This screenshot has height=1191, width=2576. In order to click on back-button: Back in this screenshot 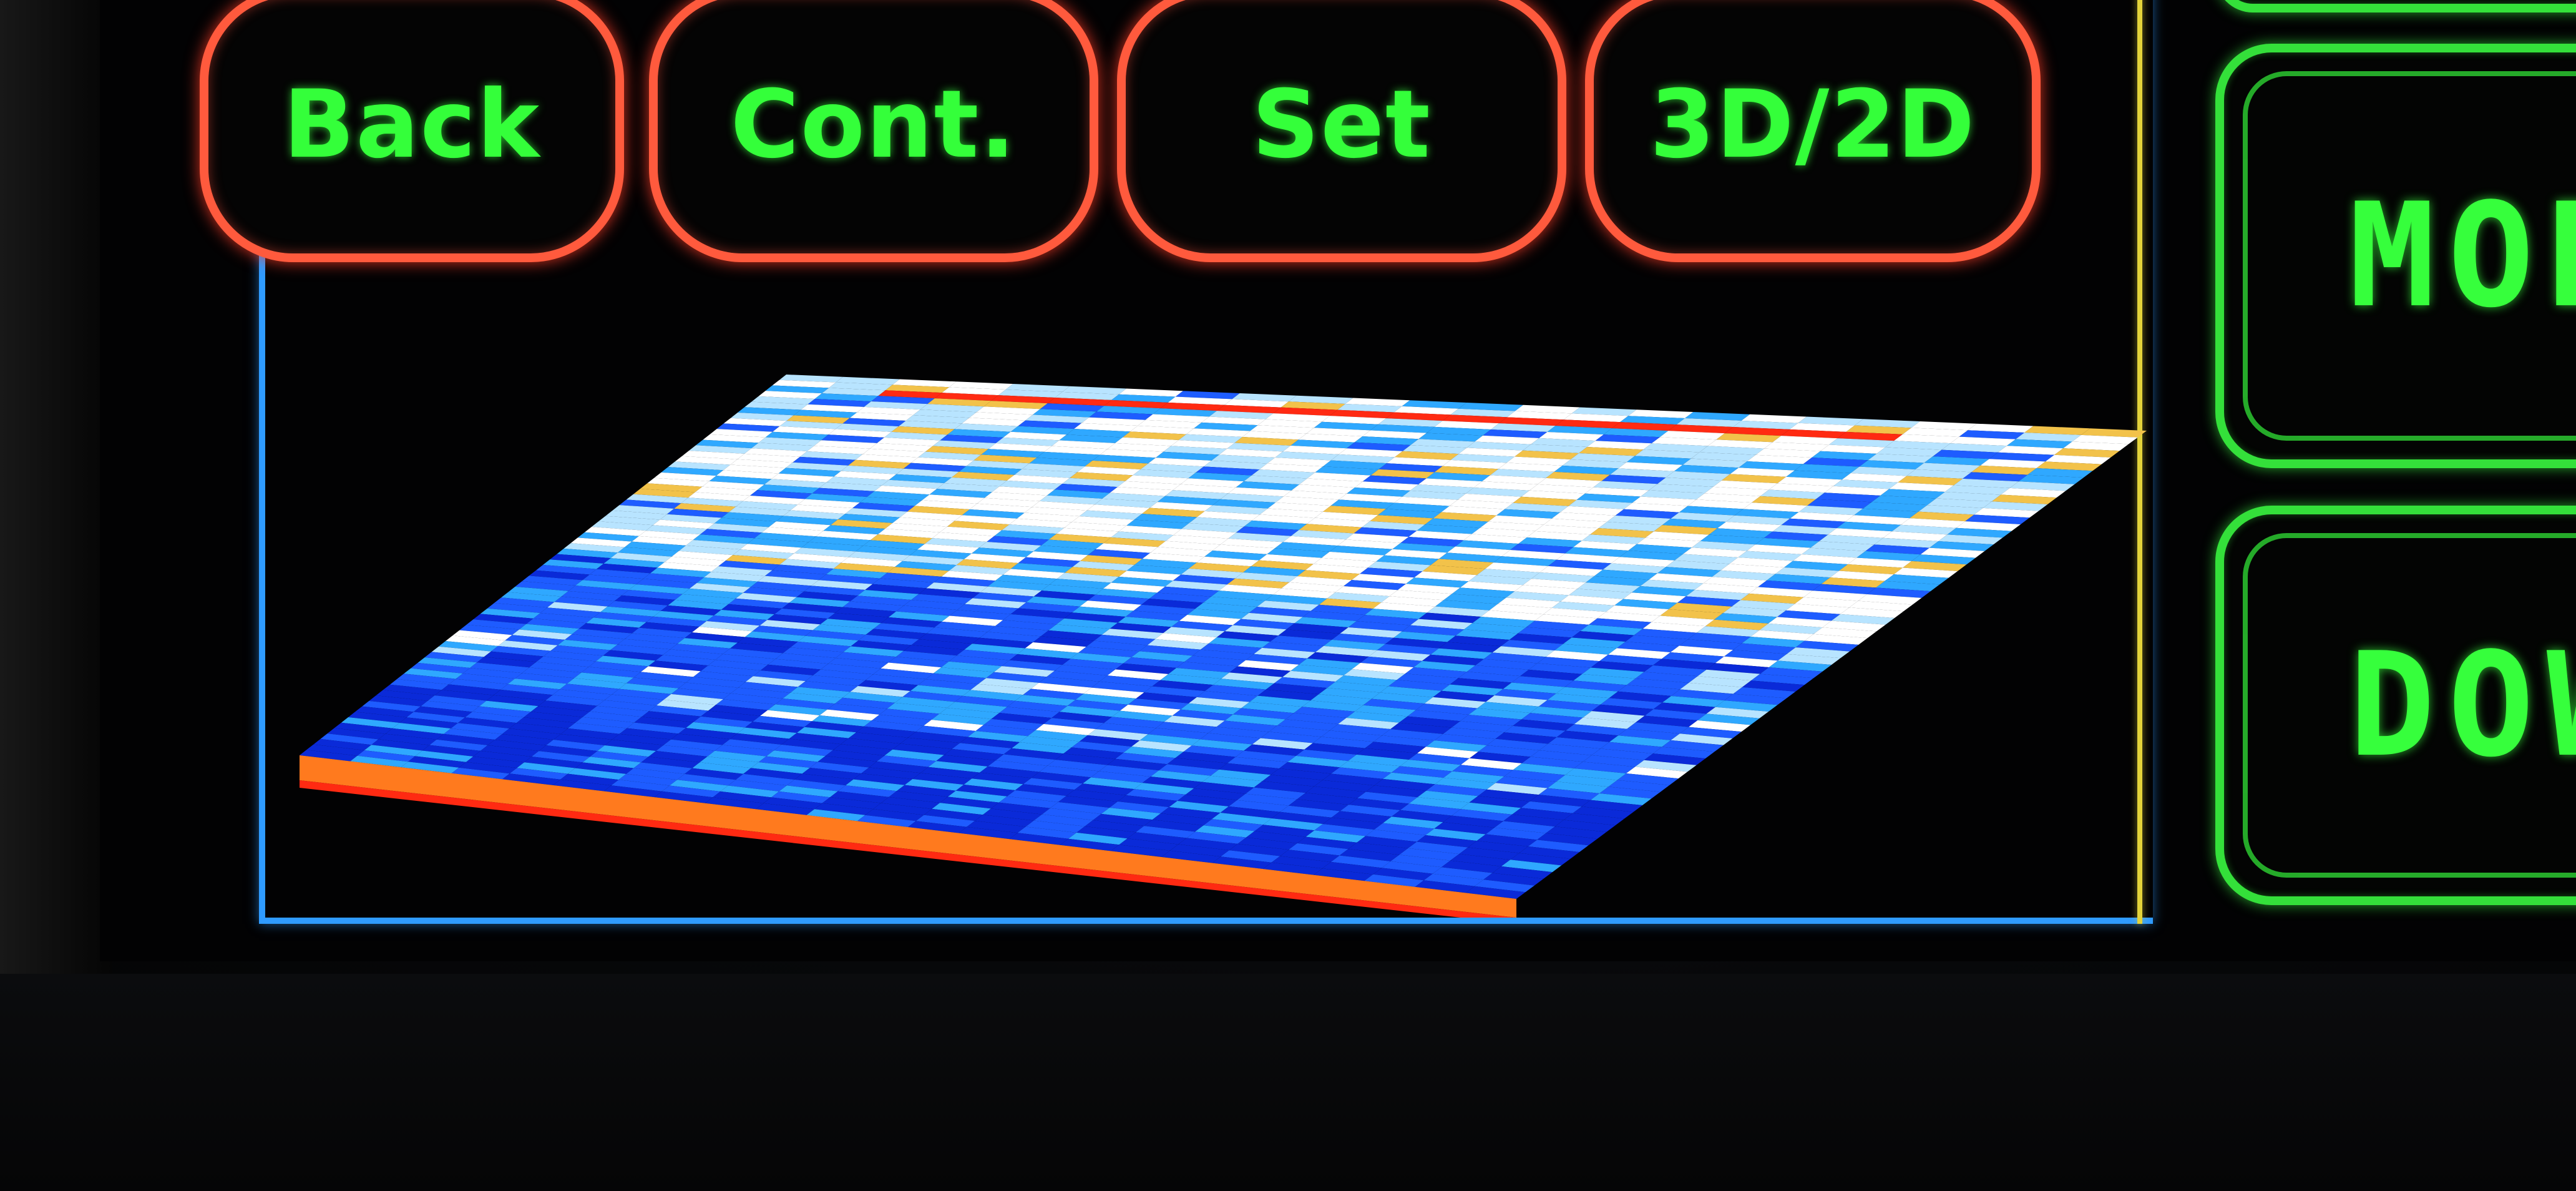, I will do `click(412, 131)`.